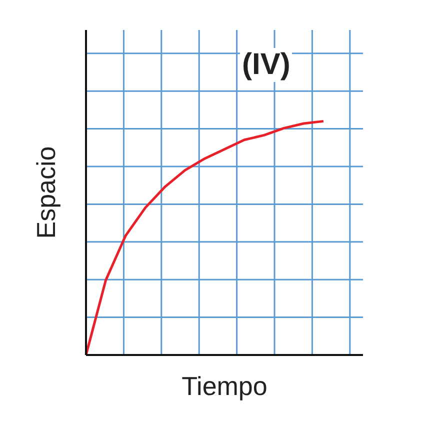  What do you see at coordinates (225, 386) in the screenshot?
I see `x-axis-title: Tiempo` at bounding box center [225, 386].